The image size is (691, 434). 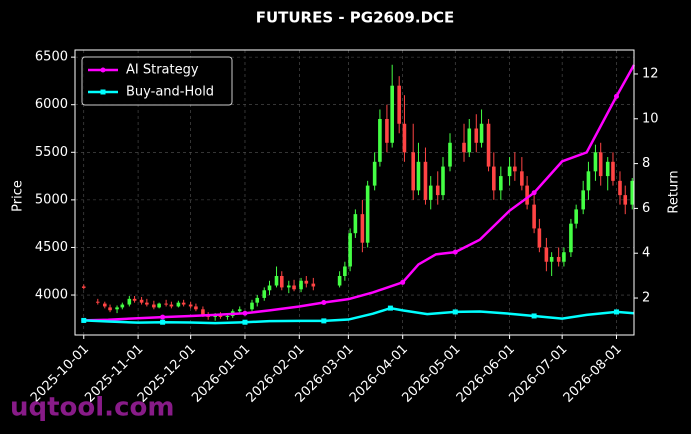 I want to click on y2-axis-label: Return, so click(x=674, y=191).